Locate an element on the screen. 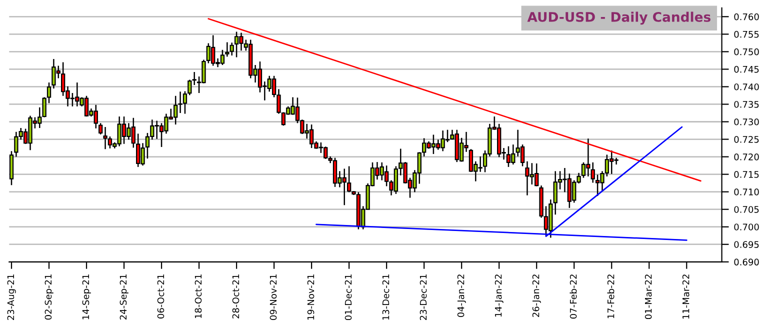 The height and width of the screenshot is (329, 763). y-tick-label: 0.690 is located at coordinates (746, 262).